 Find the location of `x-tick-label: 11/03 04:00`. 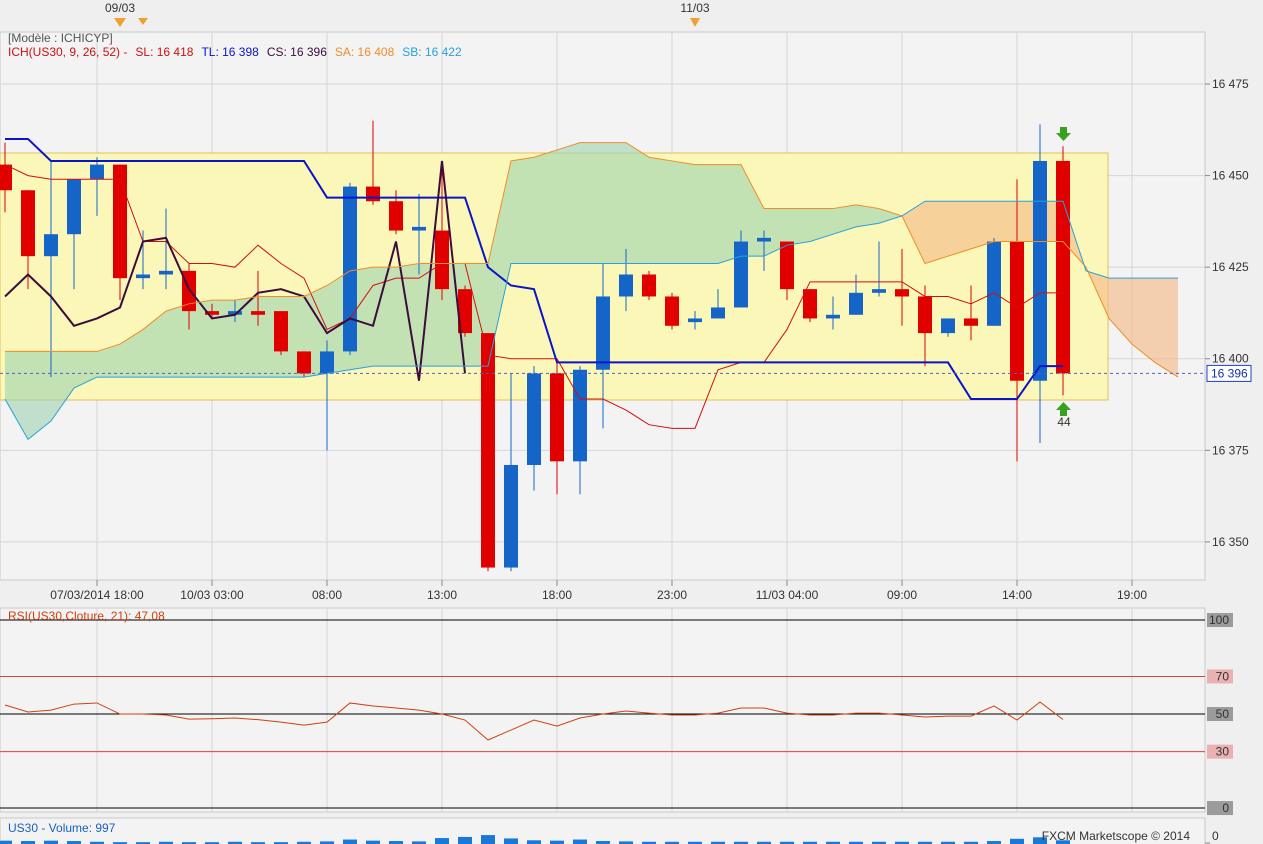

x-tick-label: 11/03 04:00 is located at coordinates (787, 595).